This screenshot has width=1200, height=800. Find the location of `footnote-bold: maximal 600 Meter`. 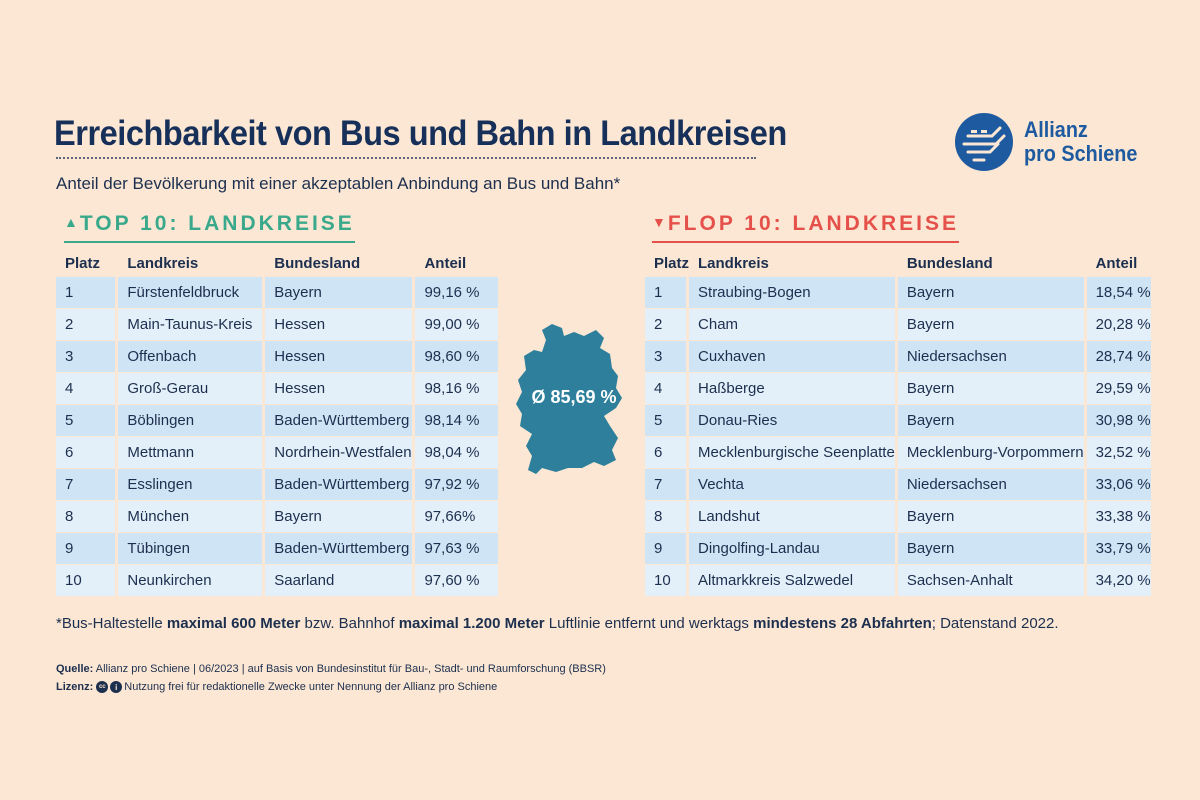

footnote-bold: maximal 600 Meter is located at coordinates (233, 623).